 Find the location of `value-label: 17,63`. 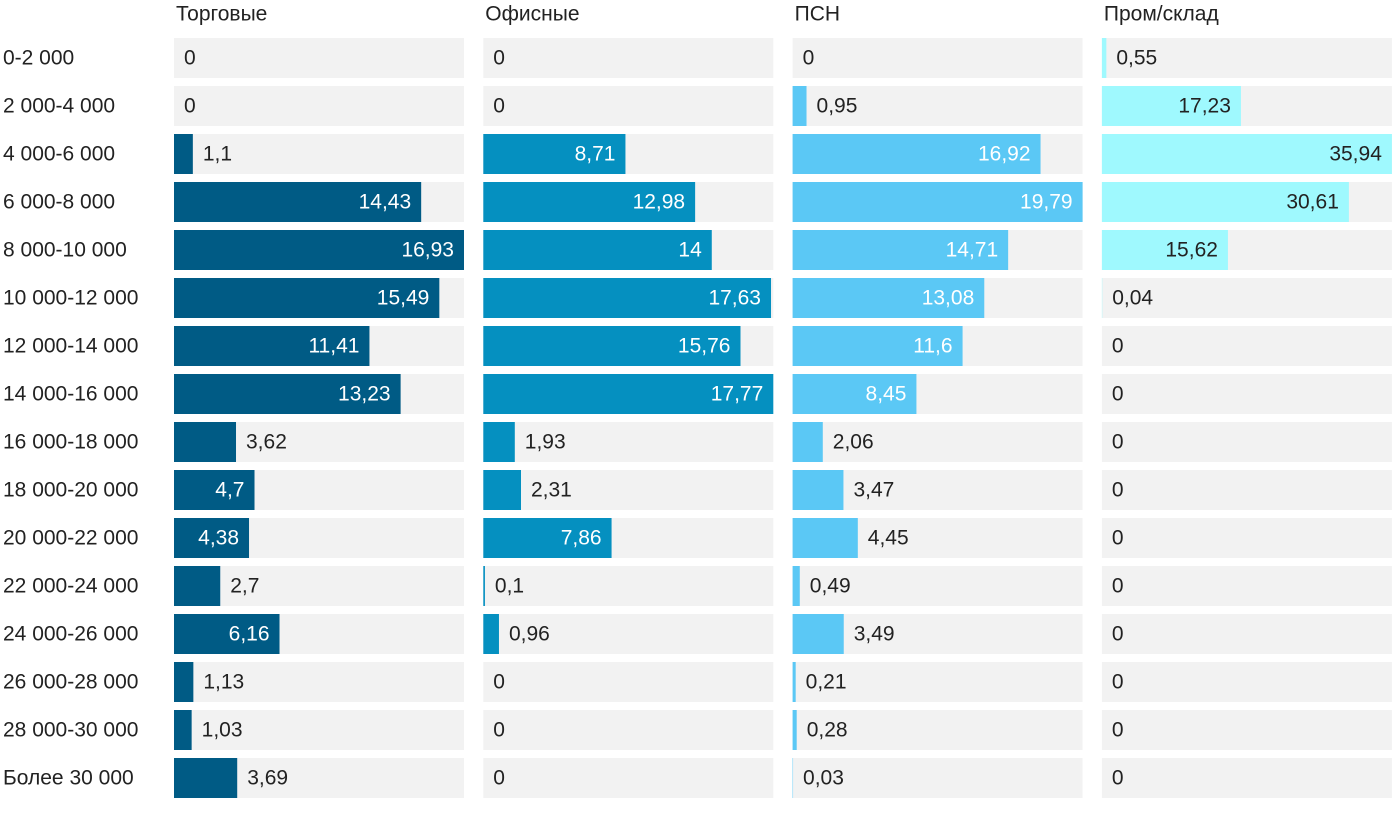

value-label: 17,63 is located at coordinates (734, 298).